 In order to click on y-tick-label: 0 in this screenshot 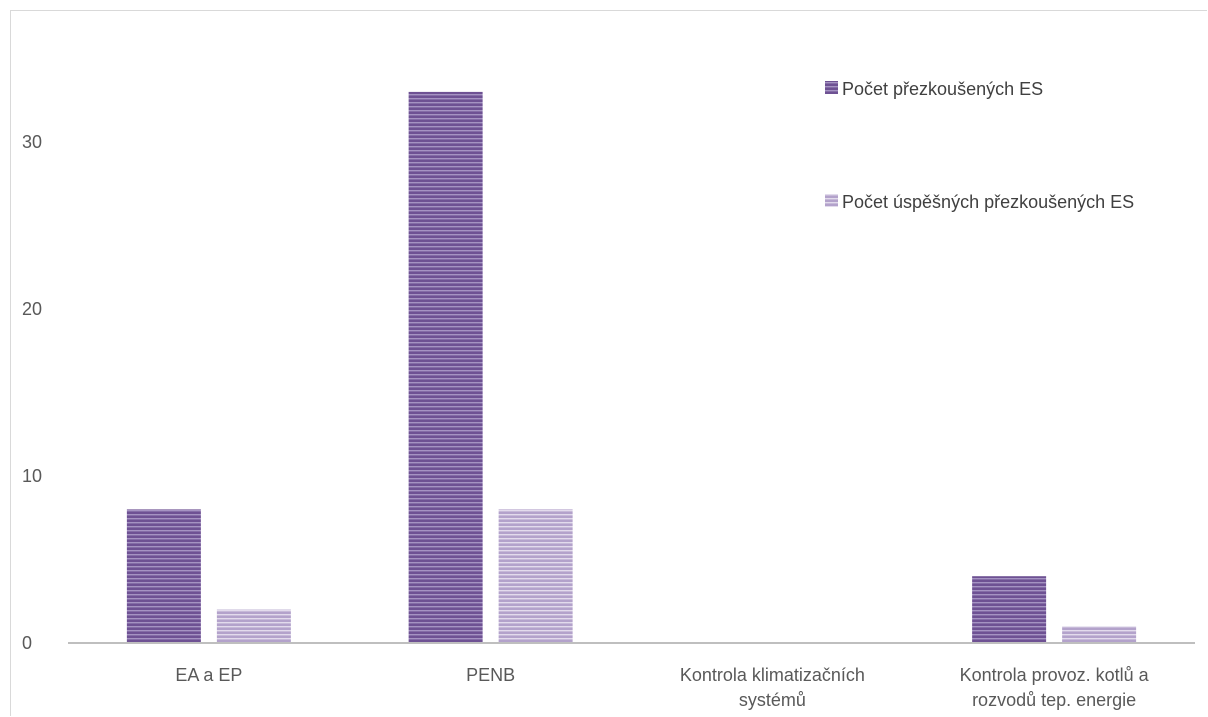, I will do `click(27, 643)`.